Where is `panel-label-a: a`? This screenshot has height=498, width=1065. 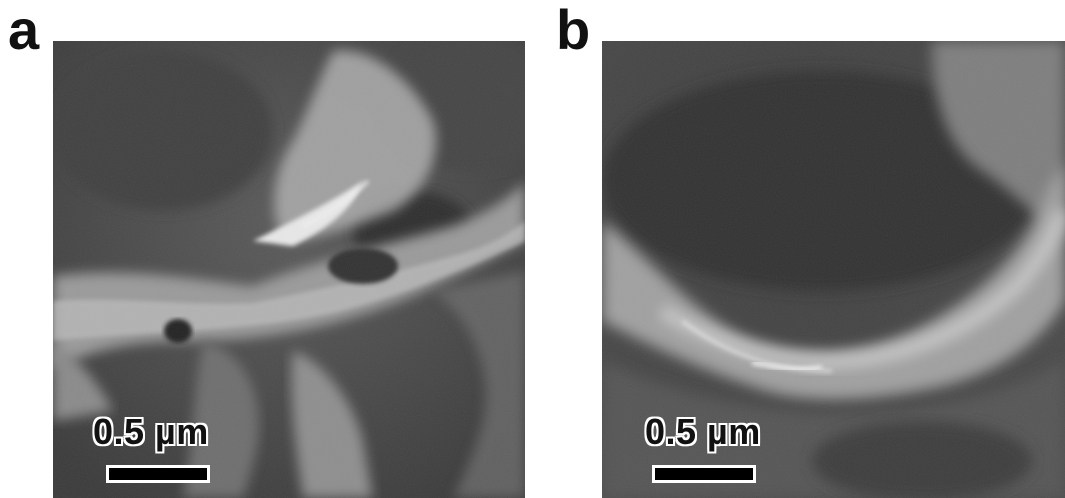 panel-label-a: a is located at coordinates (24, 30).